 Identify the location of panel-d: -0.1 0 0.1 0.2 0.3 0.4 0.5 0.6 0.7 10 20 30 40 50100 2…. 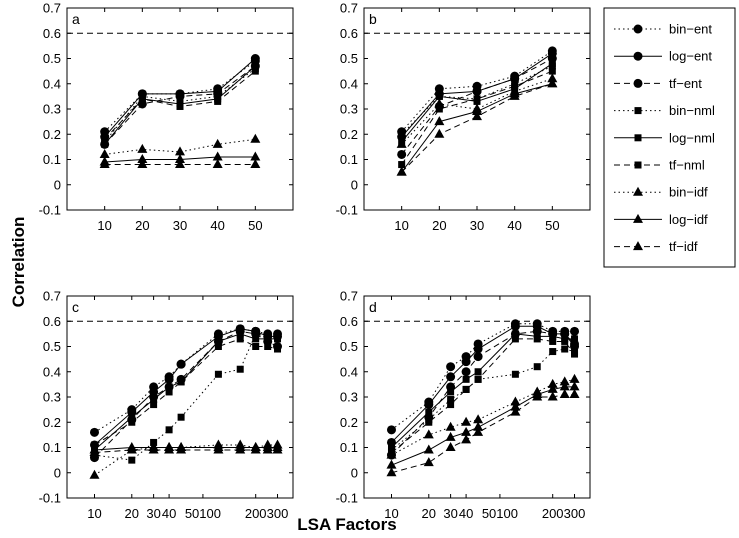
(463, 405).